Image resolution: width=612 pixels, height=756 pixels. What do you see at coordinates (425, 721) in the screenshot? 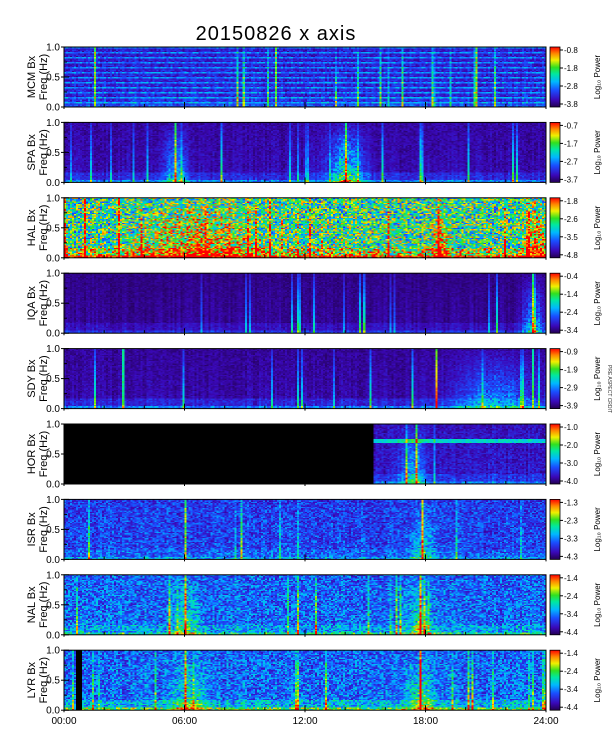
I see `x-tick-label: 18:00` at bounding box center [425, 721].